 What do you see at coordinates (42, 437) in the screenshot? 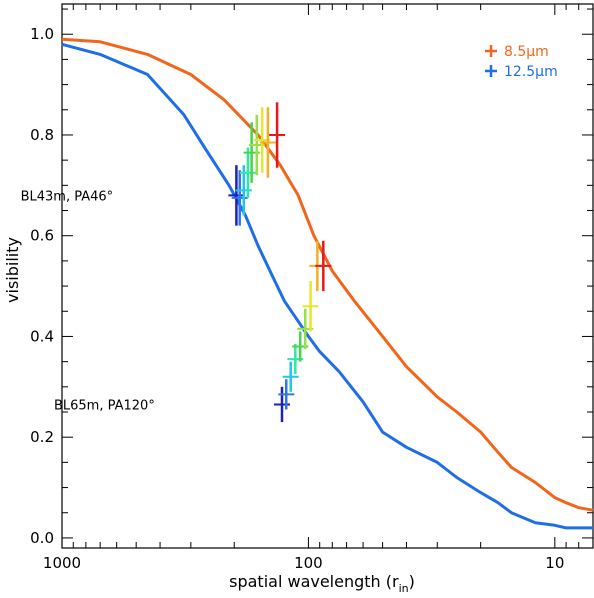
I see `y-tick-label: 0.2` at bounding box center [42, 437].